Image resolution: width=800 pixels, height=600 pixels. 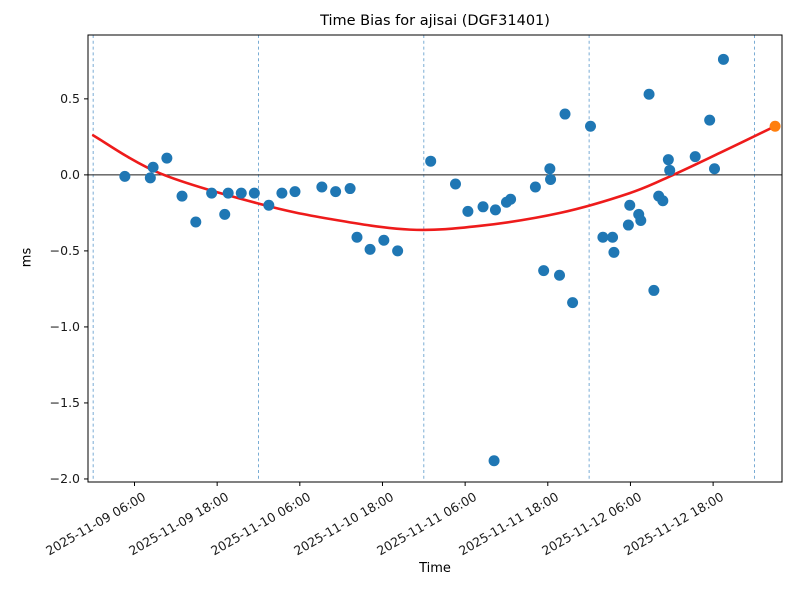 What do you see at coordinates (775, 126) in the screenshot?
I see `latest-data-point` at bounding box center [775, 126].